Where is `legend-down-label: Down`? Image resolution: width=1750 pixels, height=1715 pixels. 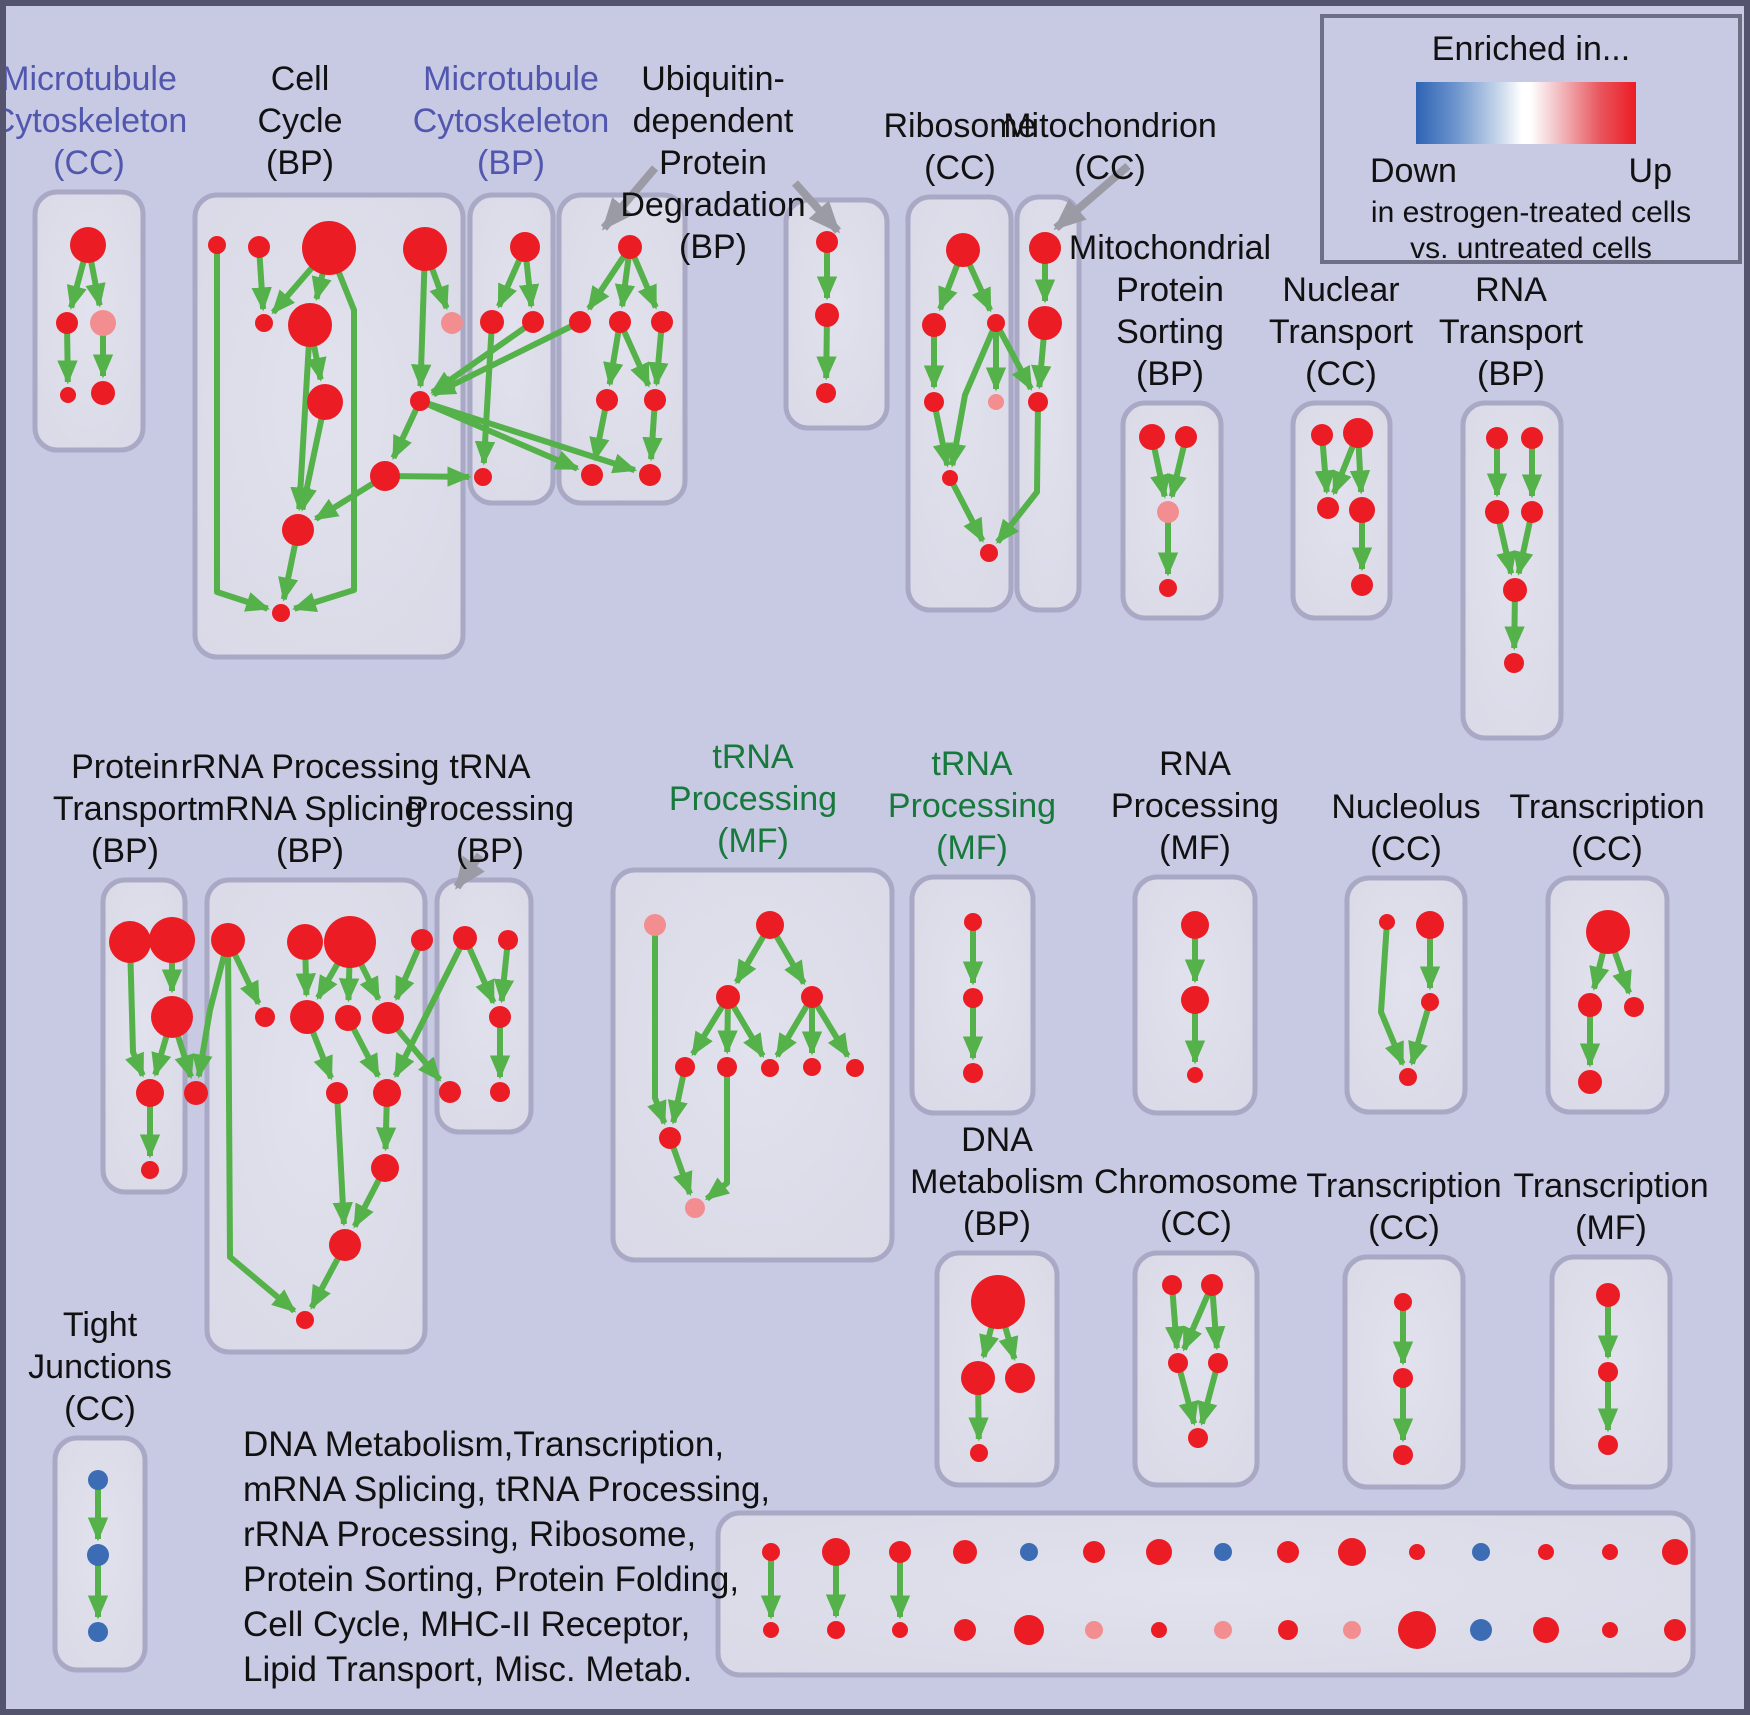 legend-down-label: Down is located at coordinates (1413, 171).